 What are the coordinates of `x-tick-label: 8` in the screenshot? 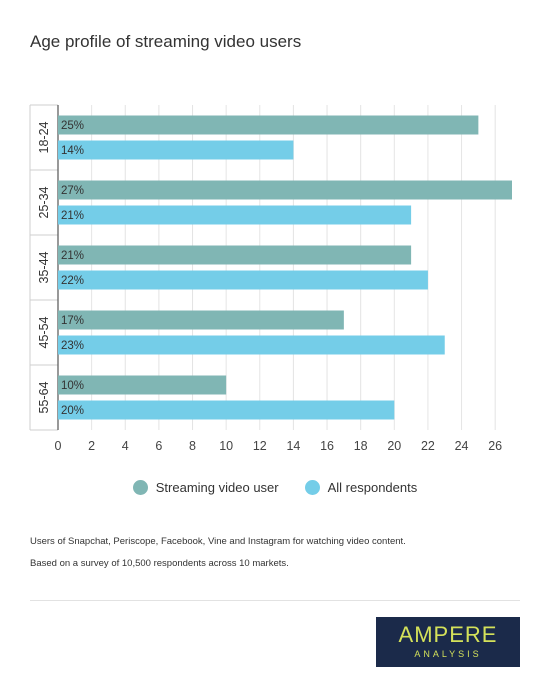 It's located at (192, 446).